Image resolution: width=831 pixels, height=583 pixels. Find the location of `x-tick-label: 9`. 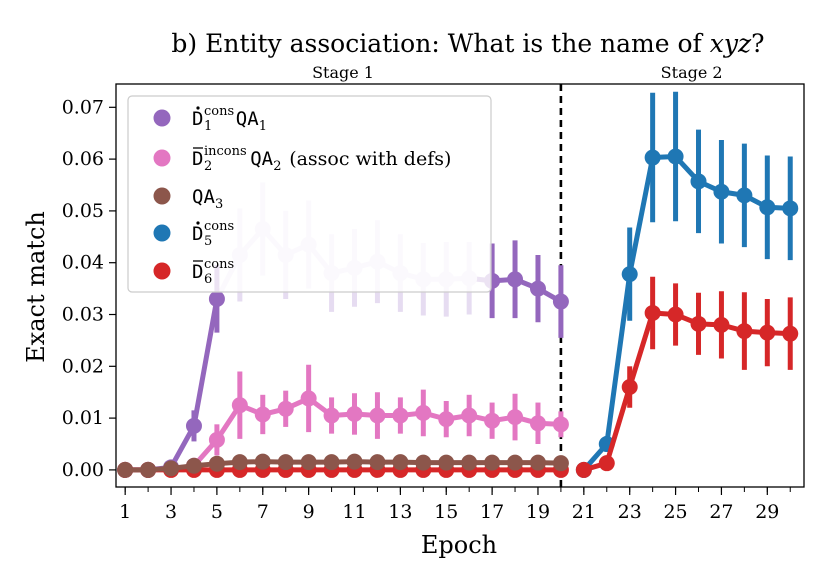

x-tick-label: 9 is located at coordinates (309, 512).